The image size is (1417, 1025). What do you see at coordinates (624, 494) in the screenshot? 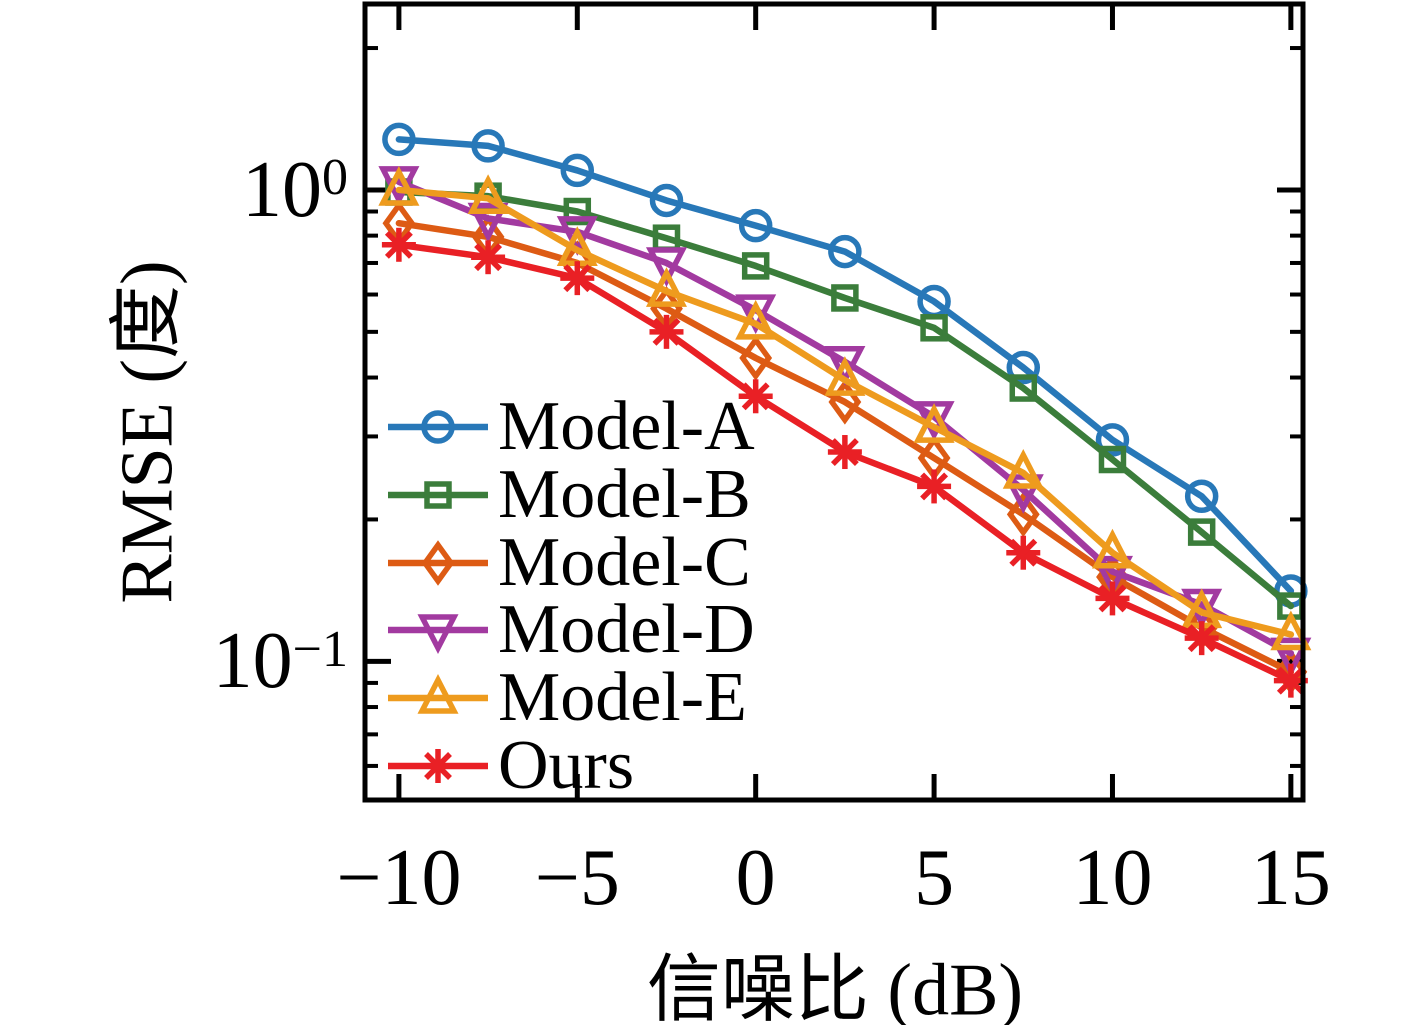
I see `legend-label: Model-B` at bounding box center [624, 494].